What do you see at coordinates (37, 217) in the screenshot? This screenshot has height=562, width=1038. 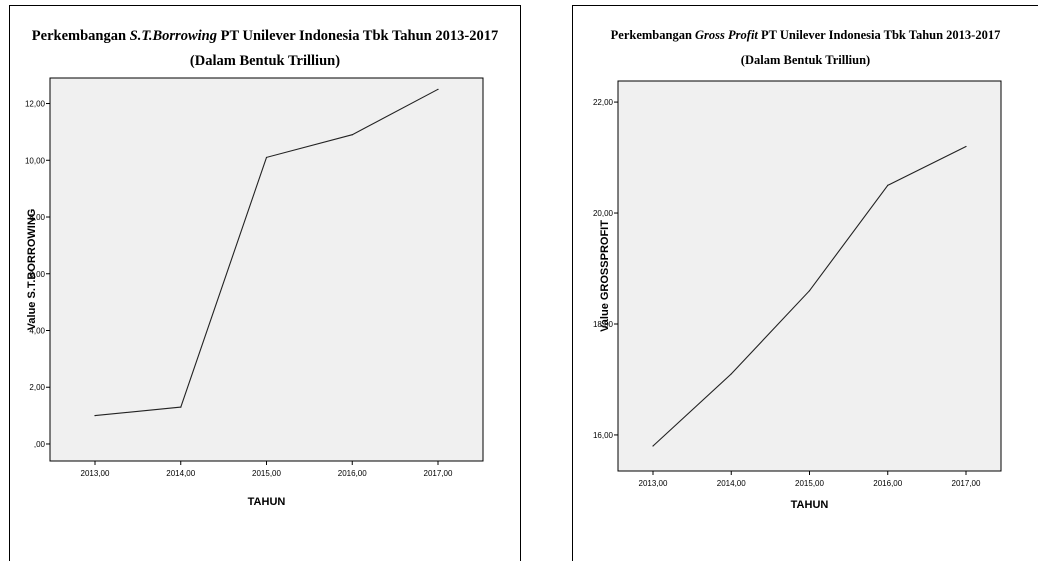 I see `y-tick-label: 8,00` at bounding box center [37, 217].